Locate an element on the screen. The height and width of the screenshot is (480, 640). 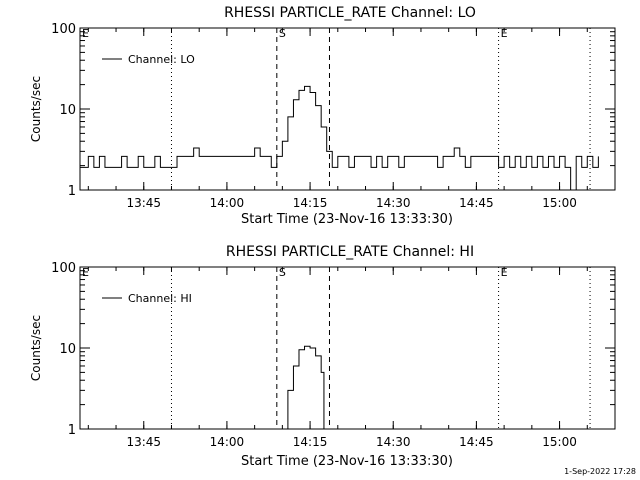
legend-label: Channel: LO is located at coordinates (161, 59).